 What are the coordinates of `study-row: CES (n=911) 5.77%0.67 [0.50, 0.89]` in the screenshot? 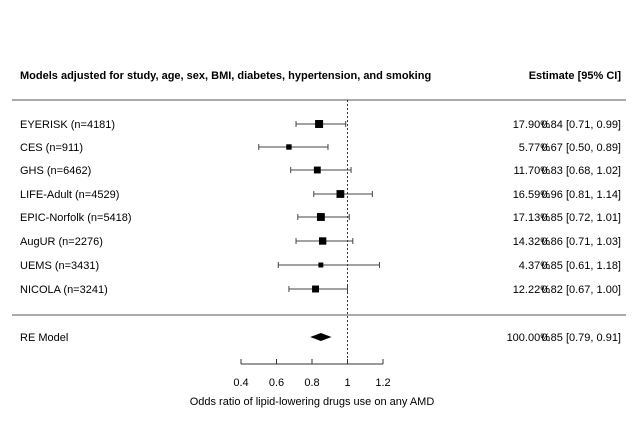 It's located at (320, 148).